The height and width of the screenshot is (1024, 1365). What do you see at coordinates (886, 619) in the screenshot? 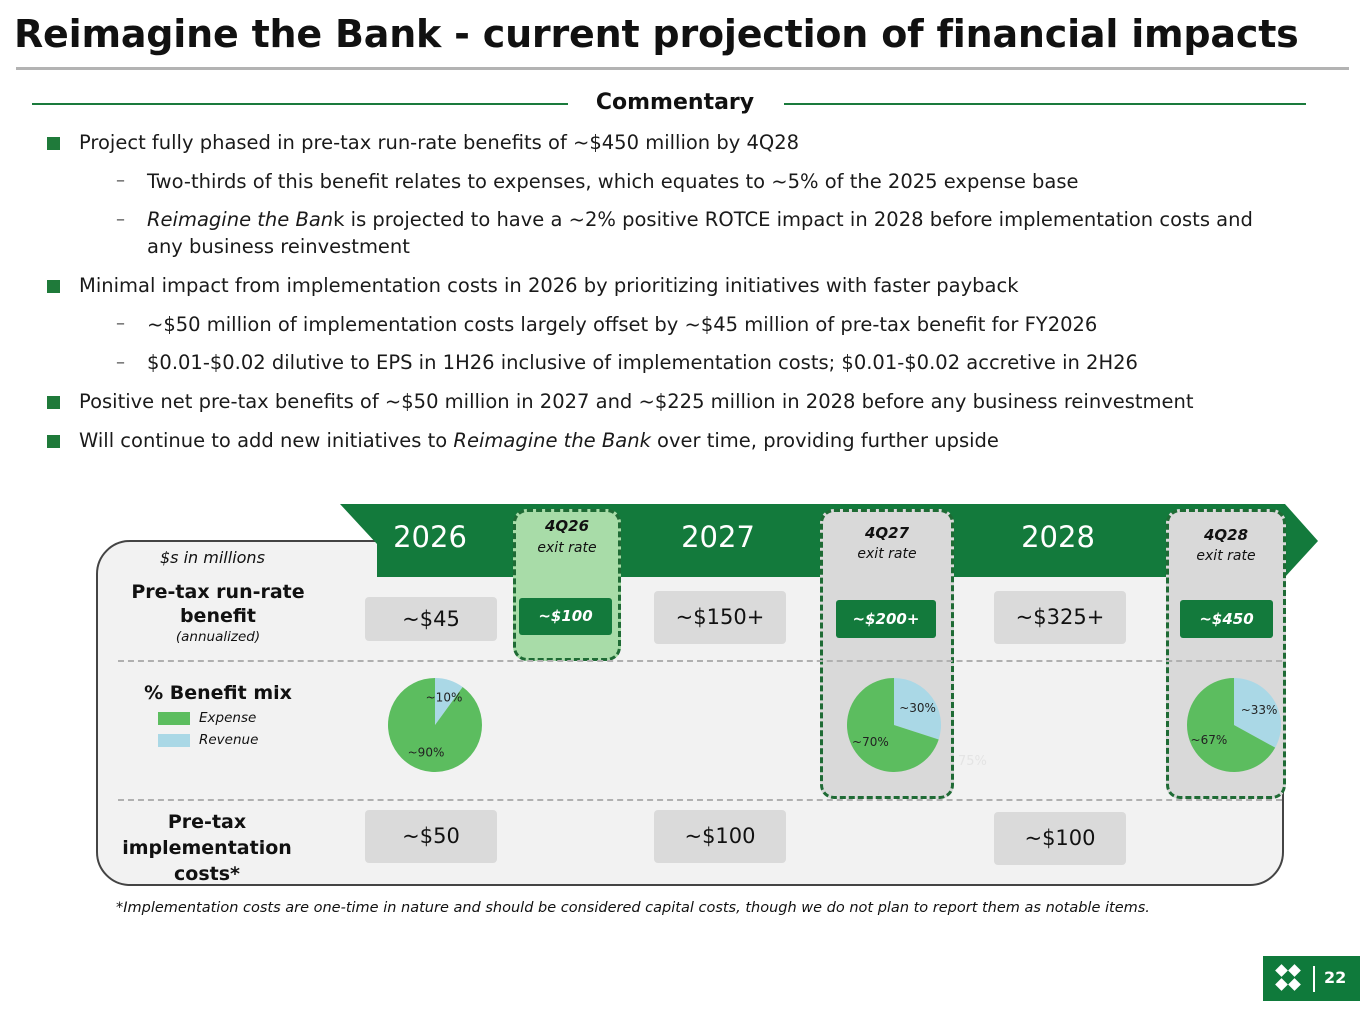
I see `exit-value-4q27: ~$200+` at bounding box center [886, 619].